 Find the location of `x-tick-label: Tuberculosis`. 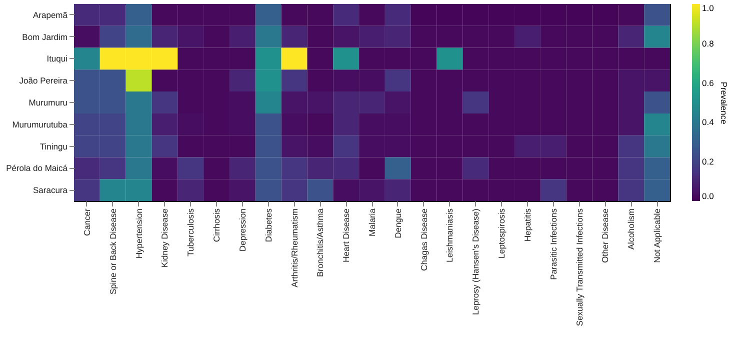

x-tick-label: Tuberculosis is located at coordinates (191, 232).